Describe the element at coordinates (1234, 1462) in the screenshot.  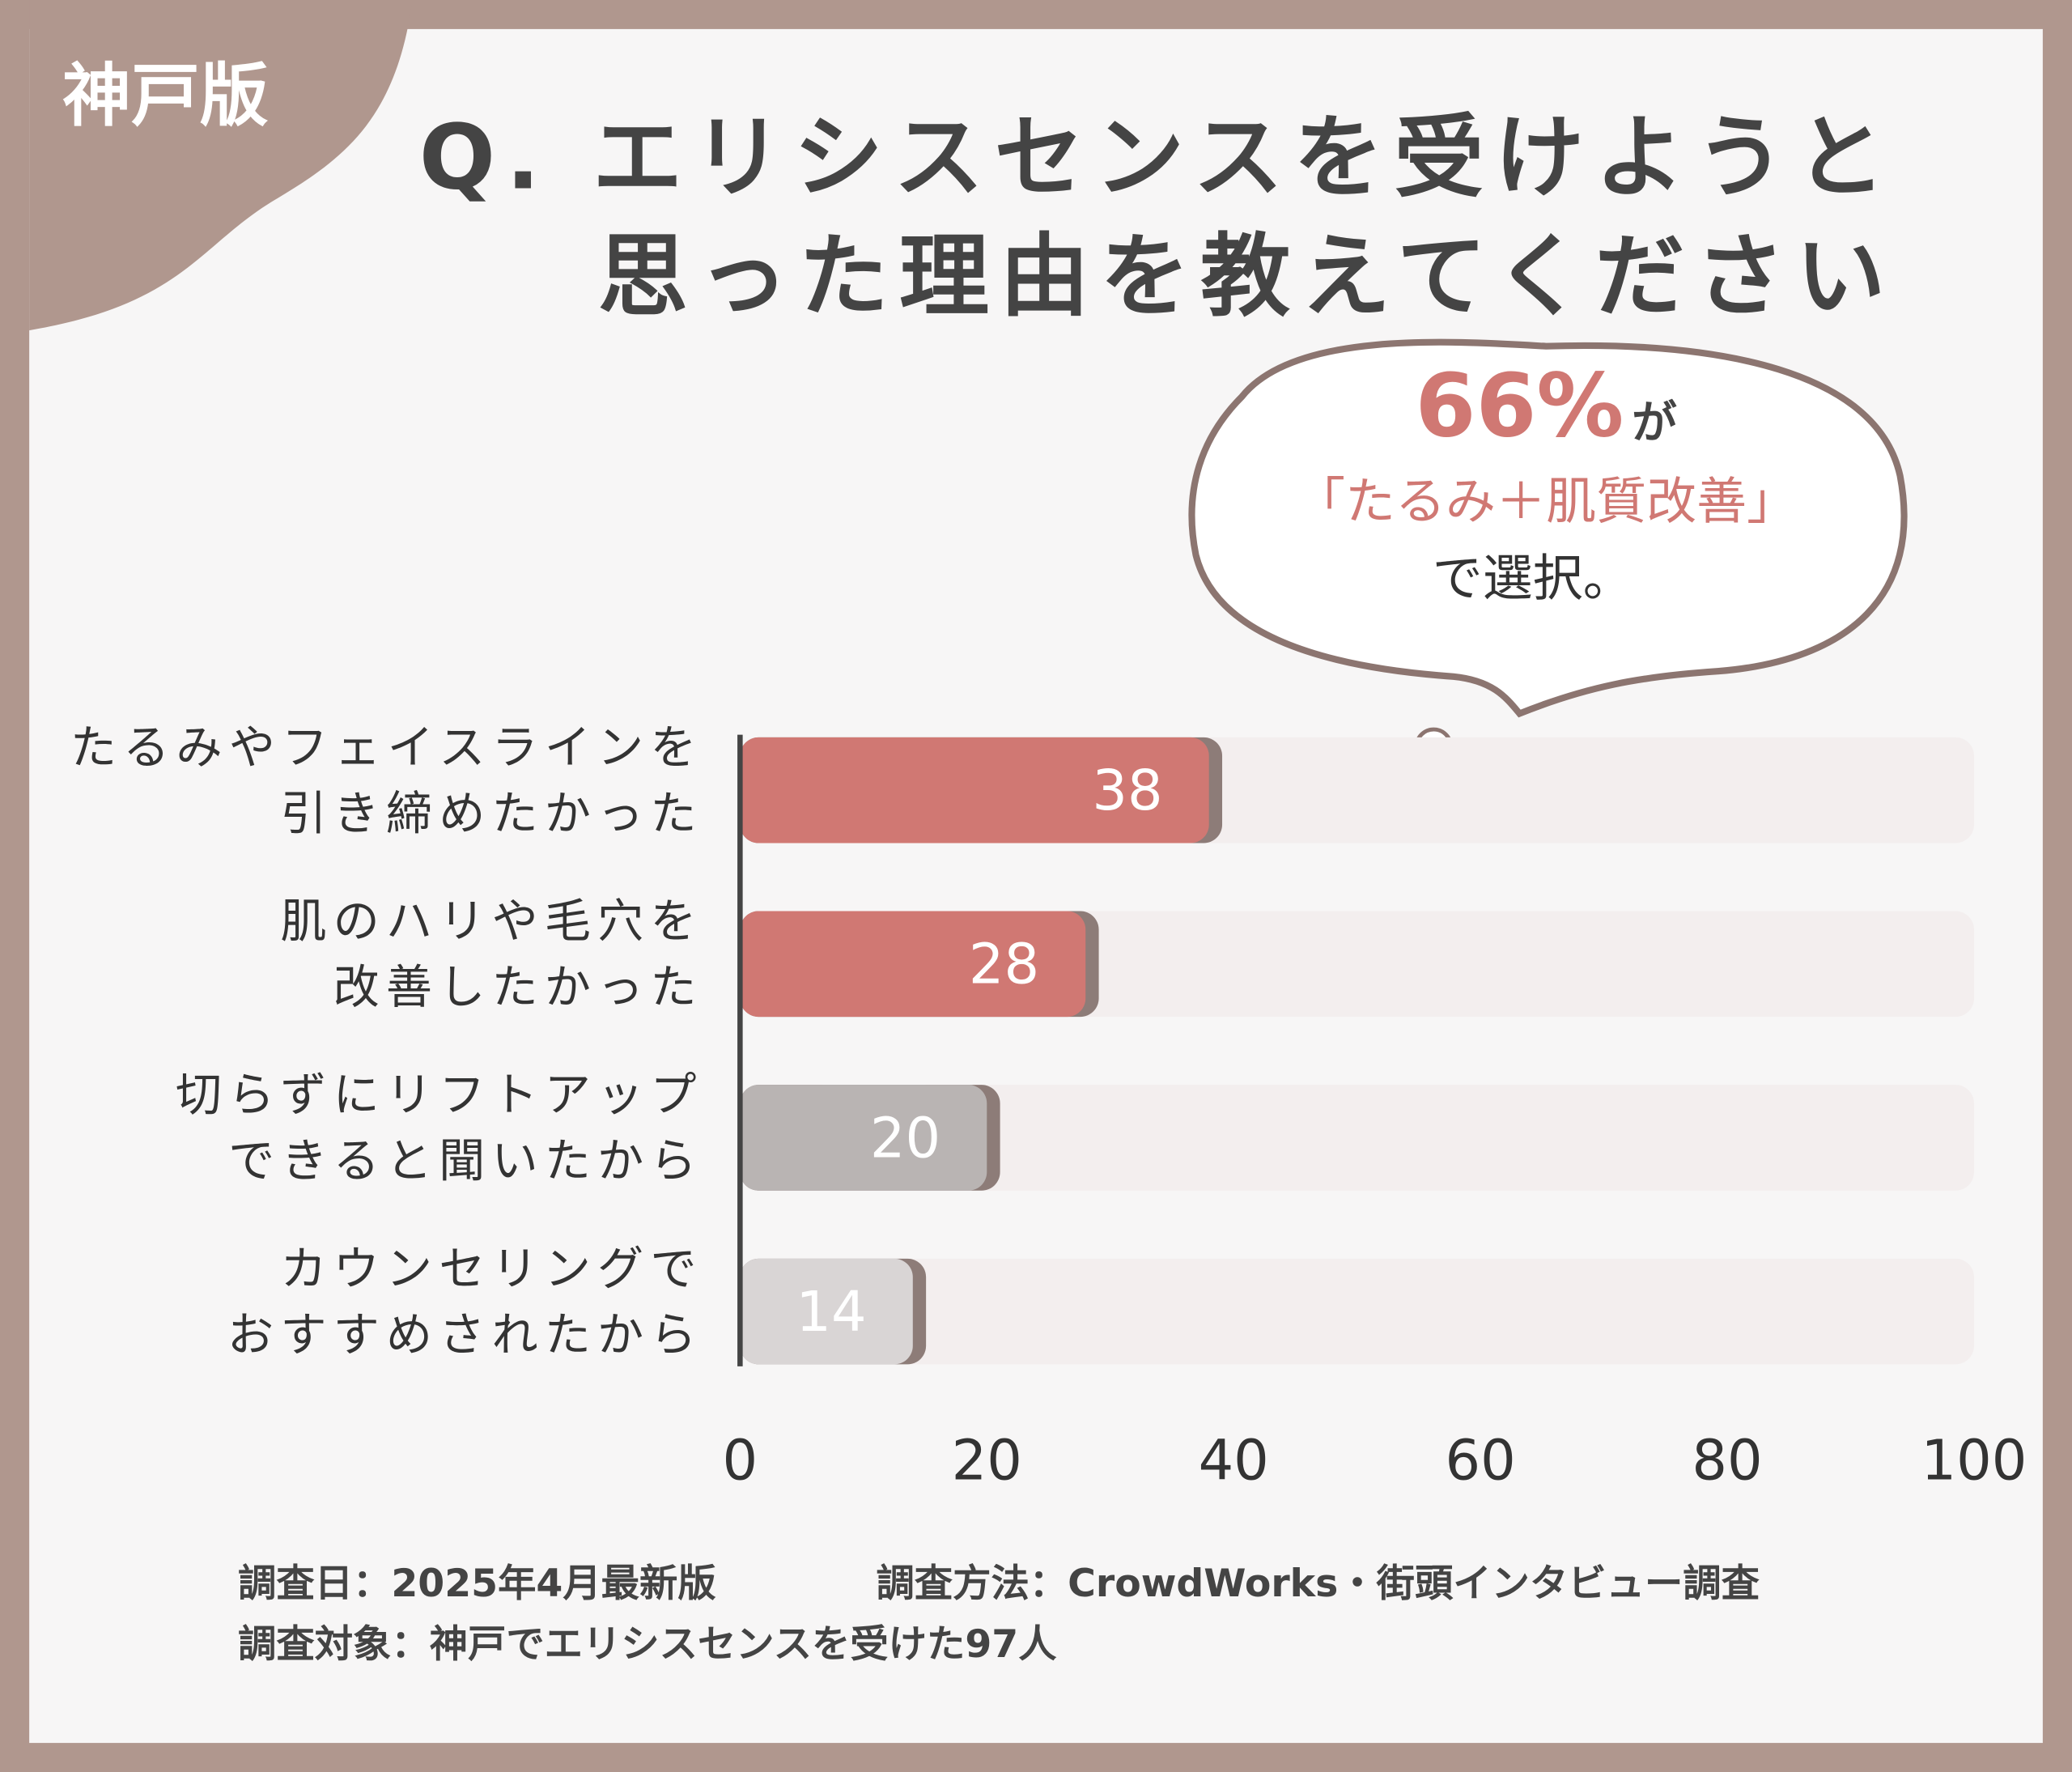
I see `x-tick-label: 40` at that location.